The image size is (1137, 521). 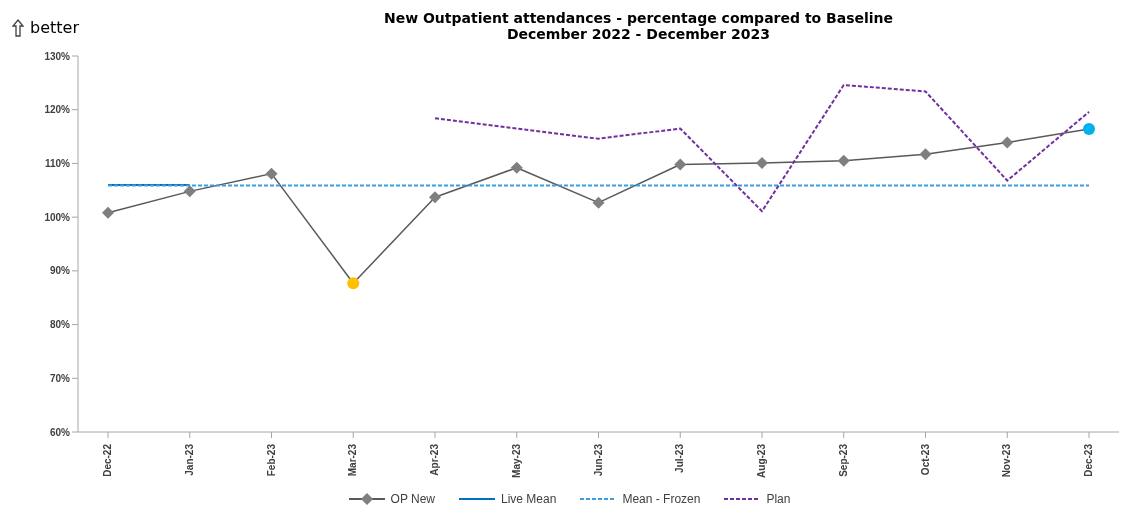 I want to click on line-series, so click(x=762, y=148).